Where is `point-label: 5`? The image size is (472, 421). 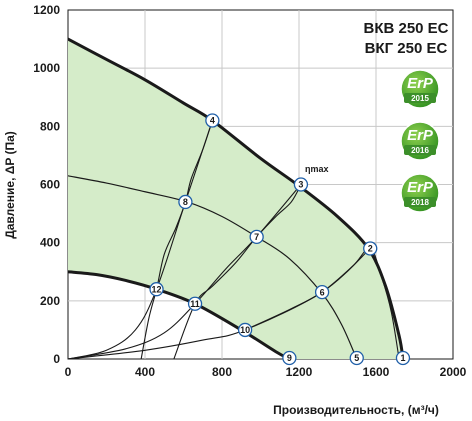 point-label: 5 is located at coordinates (356, 358).